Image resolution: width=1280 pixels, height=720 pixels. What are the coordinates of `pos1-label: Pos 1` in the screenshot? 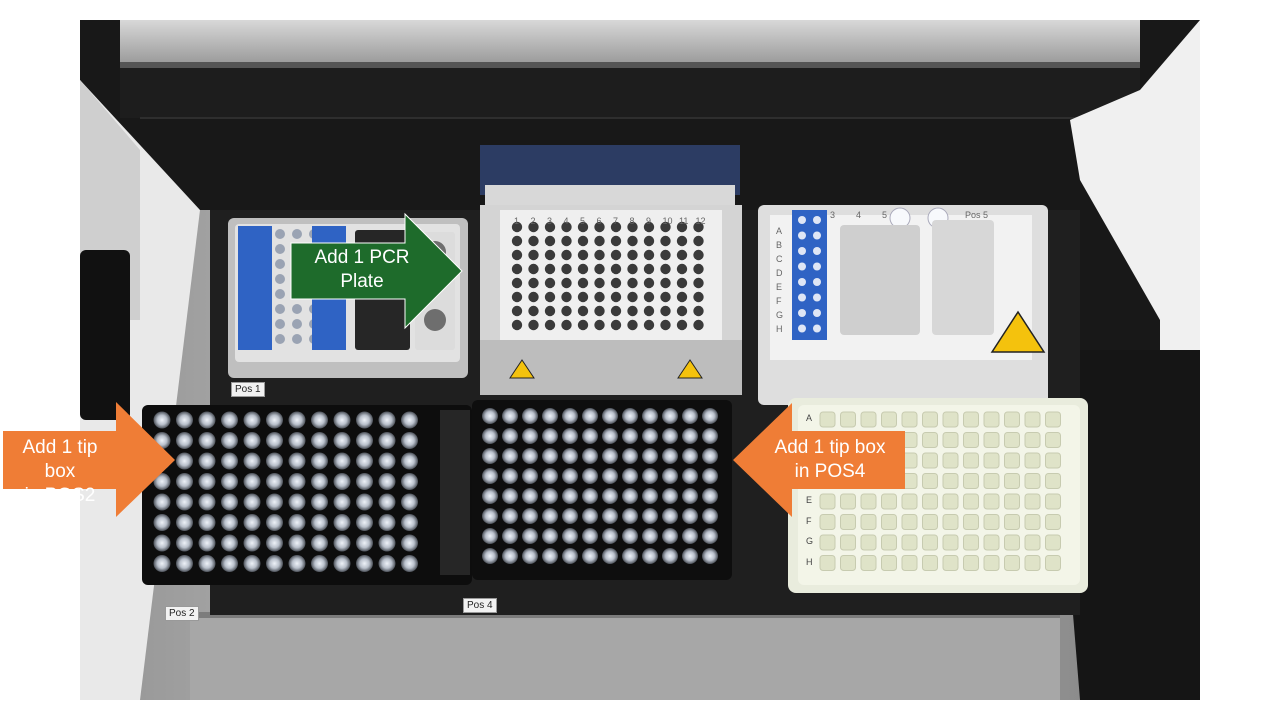 It's located at (248, 389).